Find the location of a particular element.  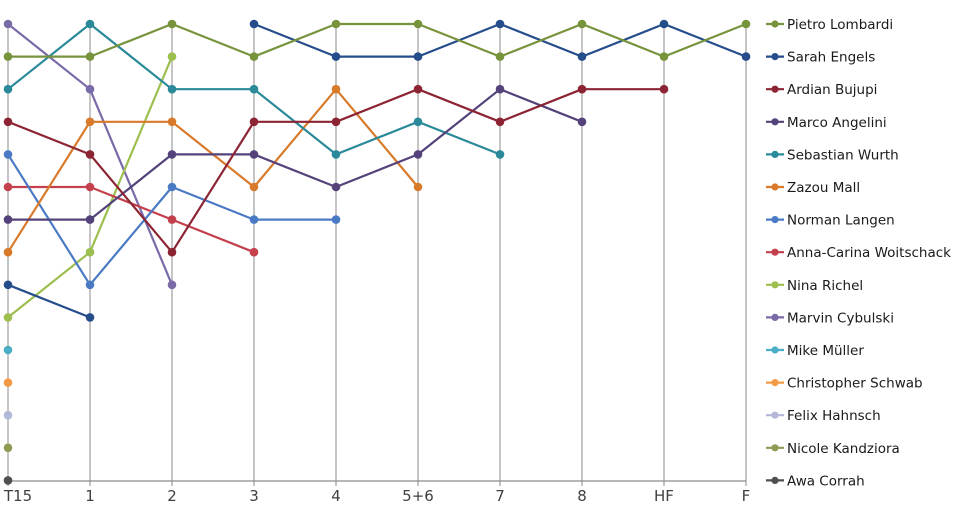

series-zazou-mall is located at coordinates (213, 170).